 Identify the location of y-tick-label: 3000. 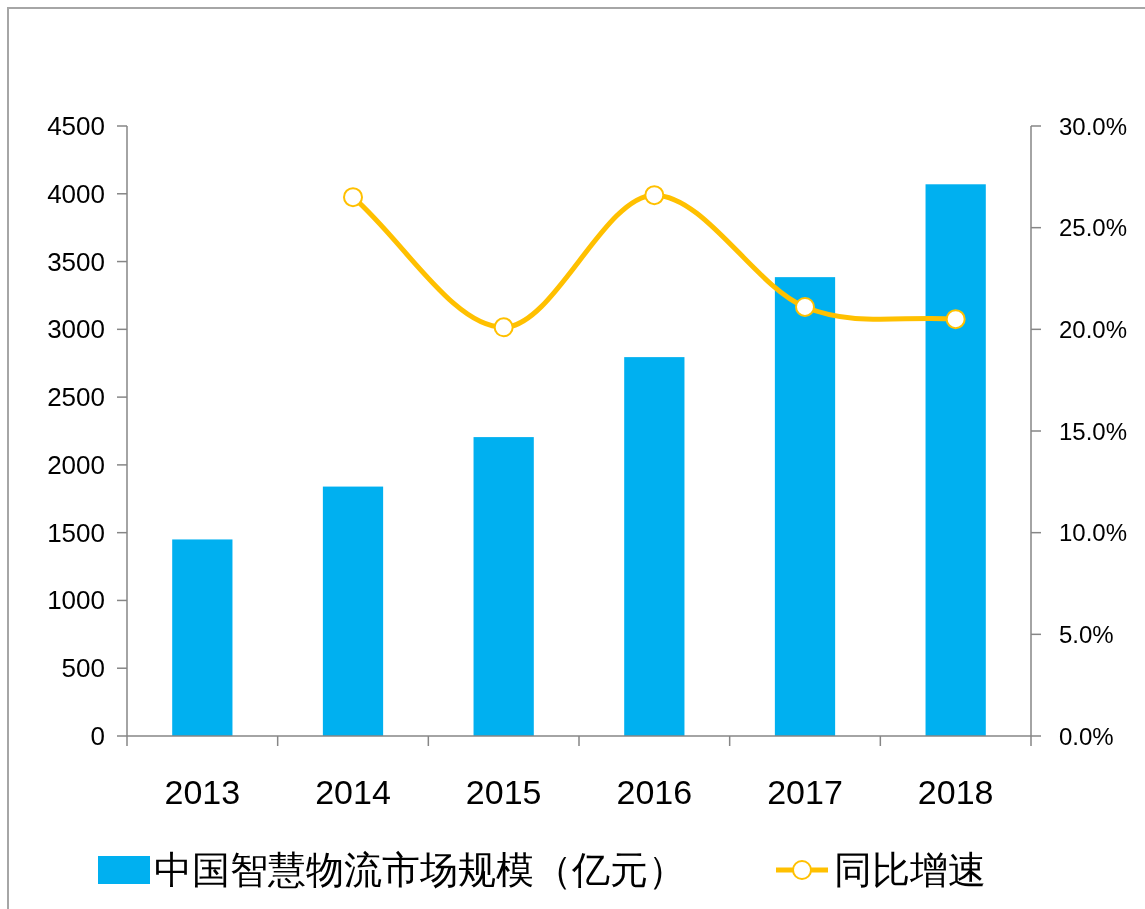
(76, 329).